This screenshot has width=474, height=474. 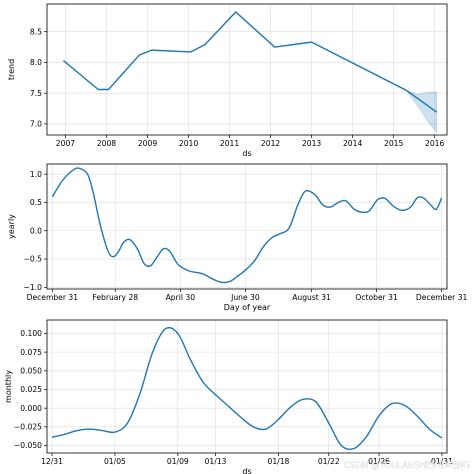 I want to click on monthly-x-tick-label: 01/22, so click(x=329, y=461).